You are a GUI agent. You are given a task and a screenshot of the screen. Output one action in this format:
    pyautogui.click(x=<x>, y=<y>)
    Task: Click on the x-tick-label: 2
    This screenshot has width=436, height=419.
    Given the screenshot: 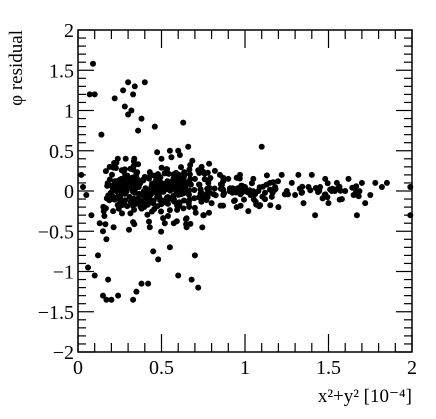 What is the action you would take?
    pyautogui.click(x=412, y=368)
    